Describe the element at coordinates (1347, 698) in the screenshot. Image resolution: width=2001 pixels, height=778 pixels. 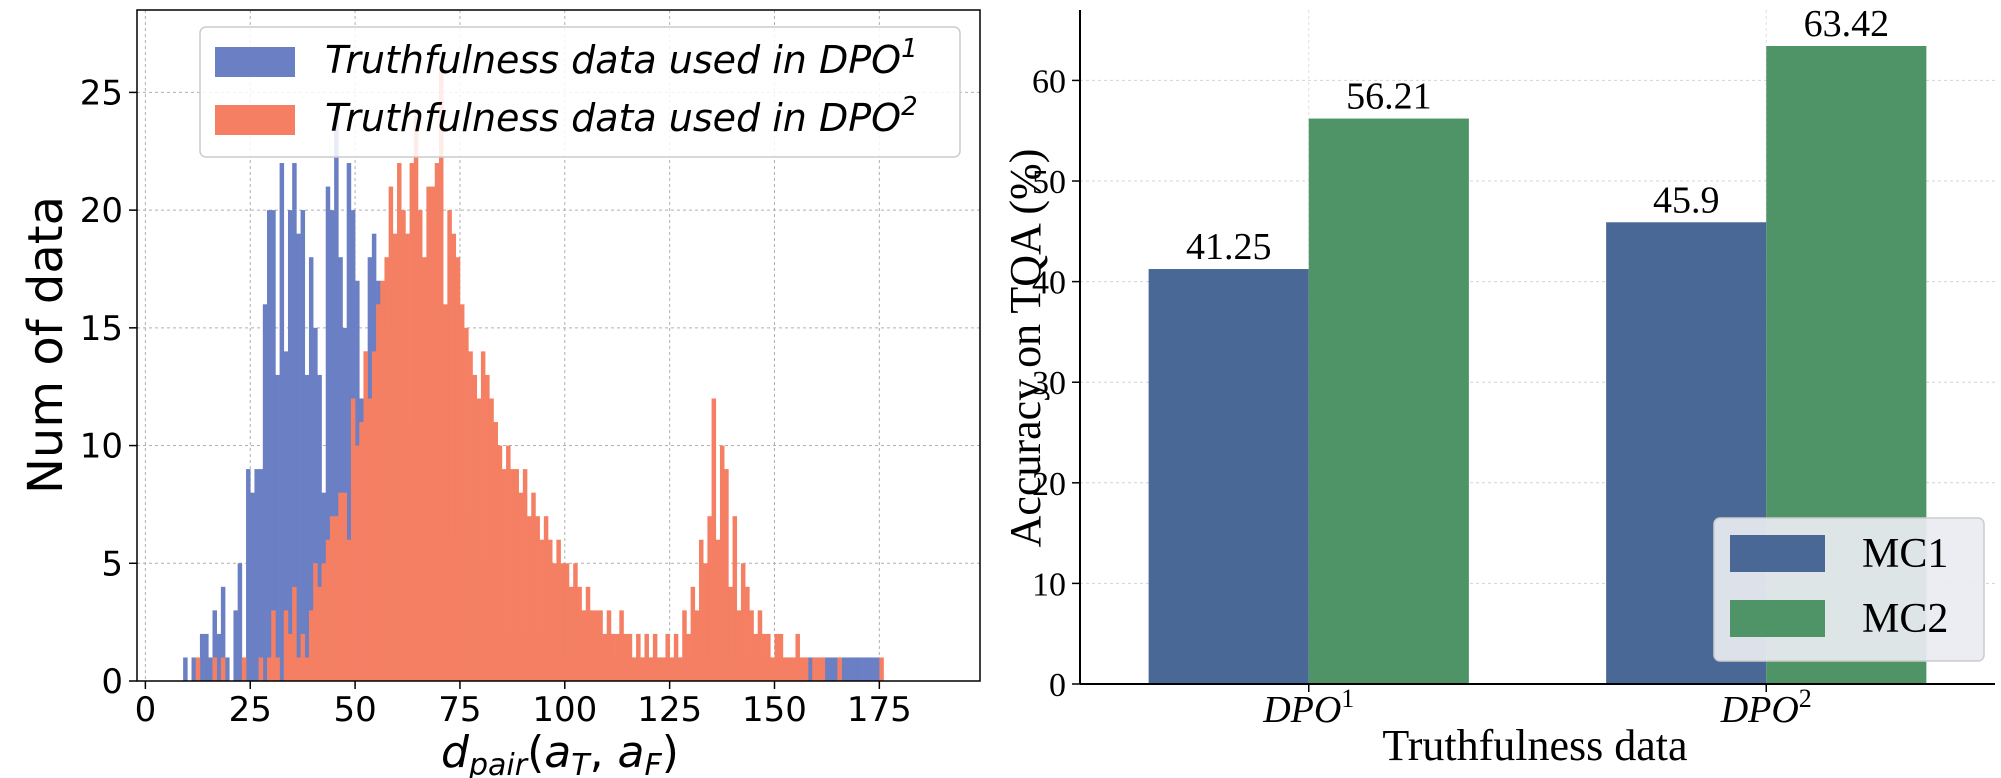
I see `bar-category-sup: 1` at that location.